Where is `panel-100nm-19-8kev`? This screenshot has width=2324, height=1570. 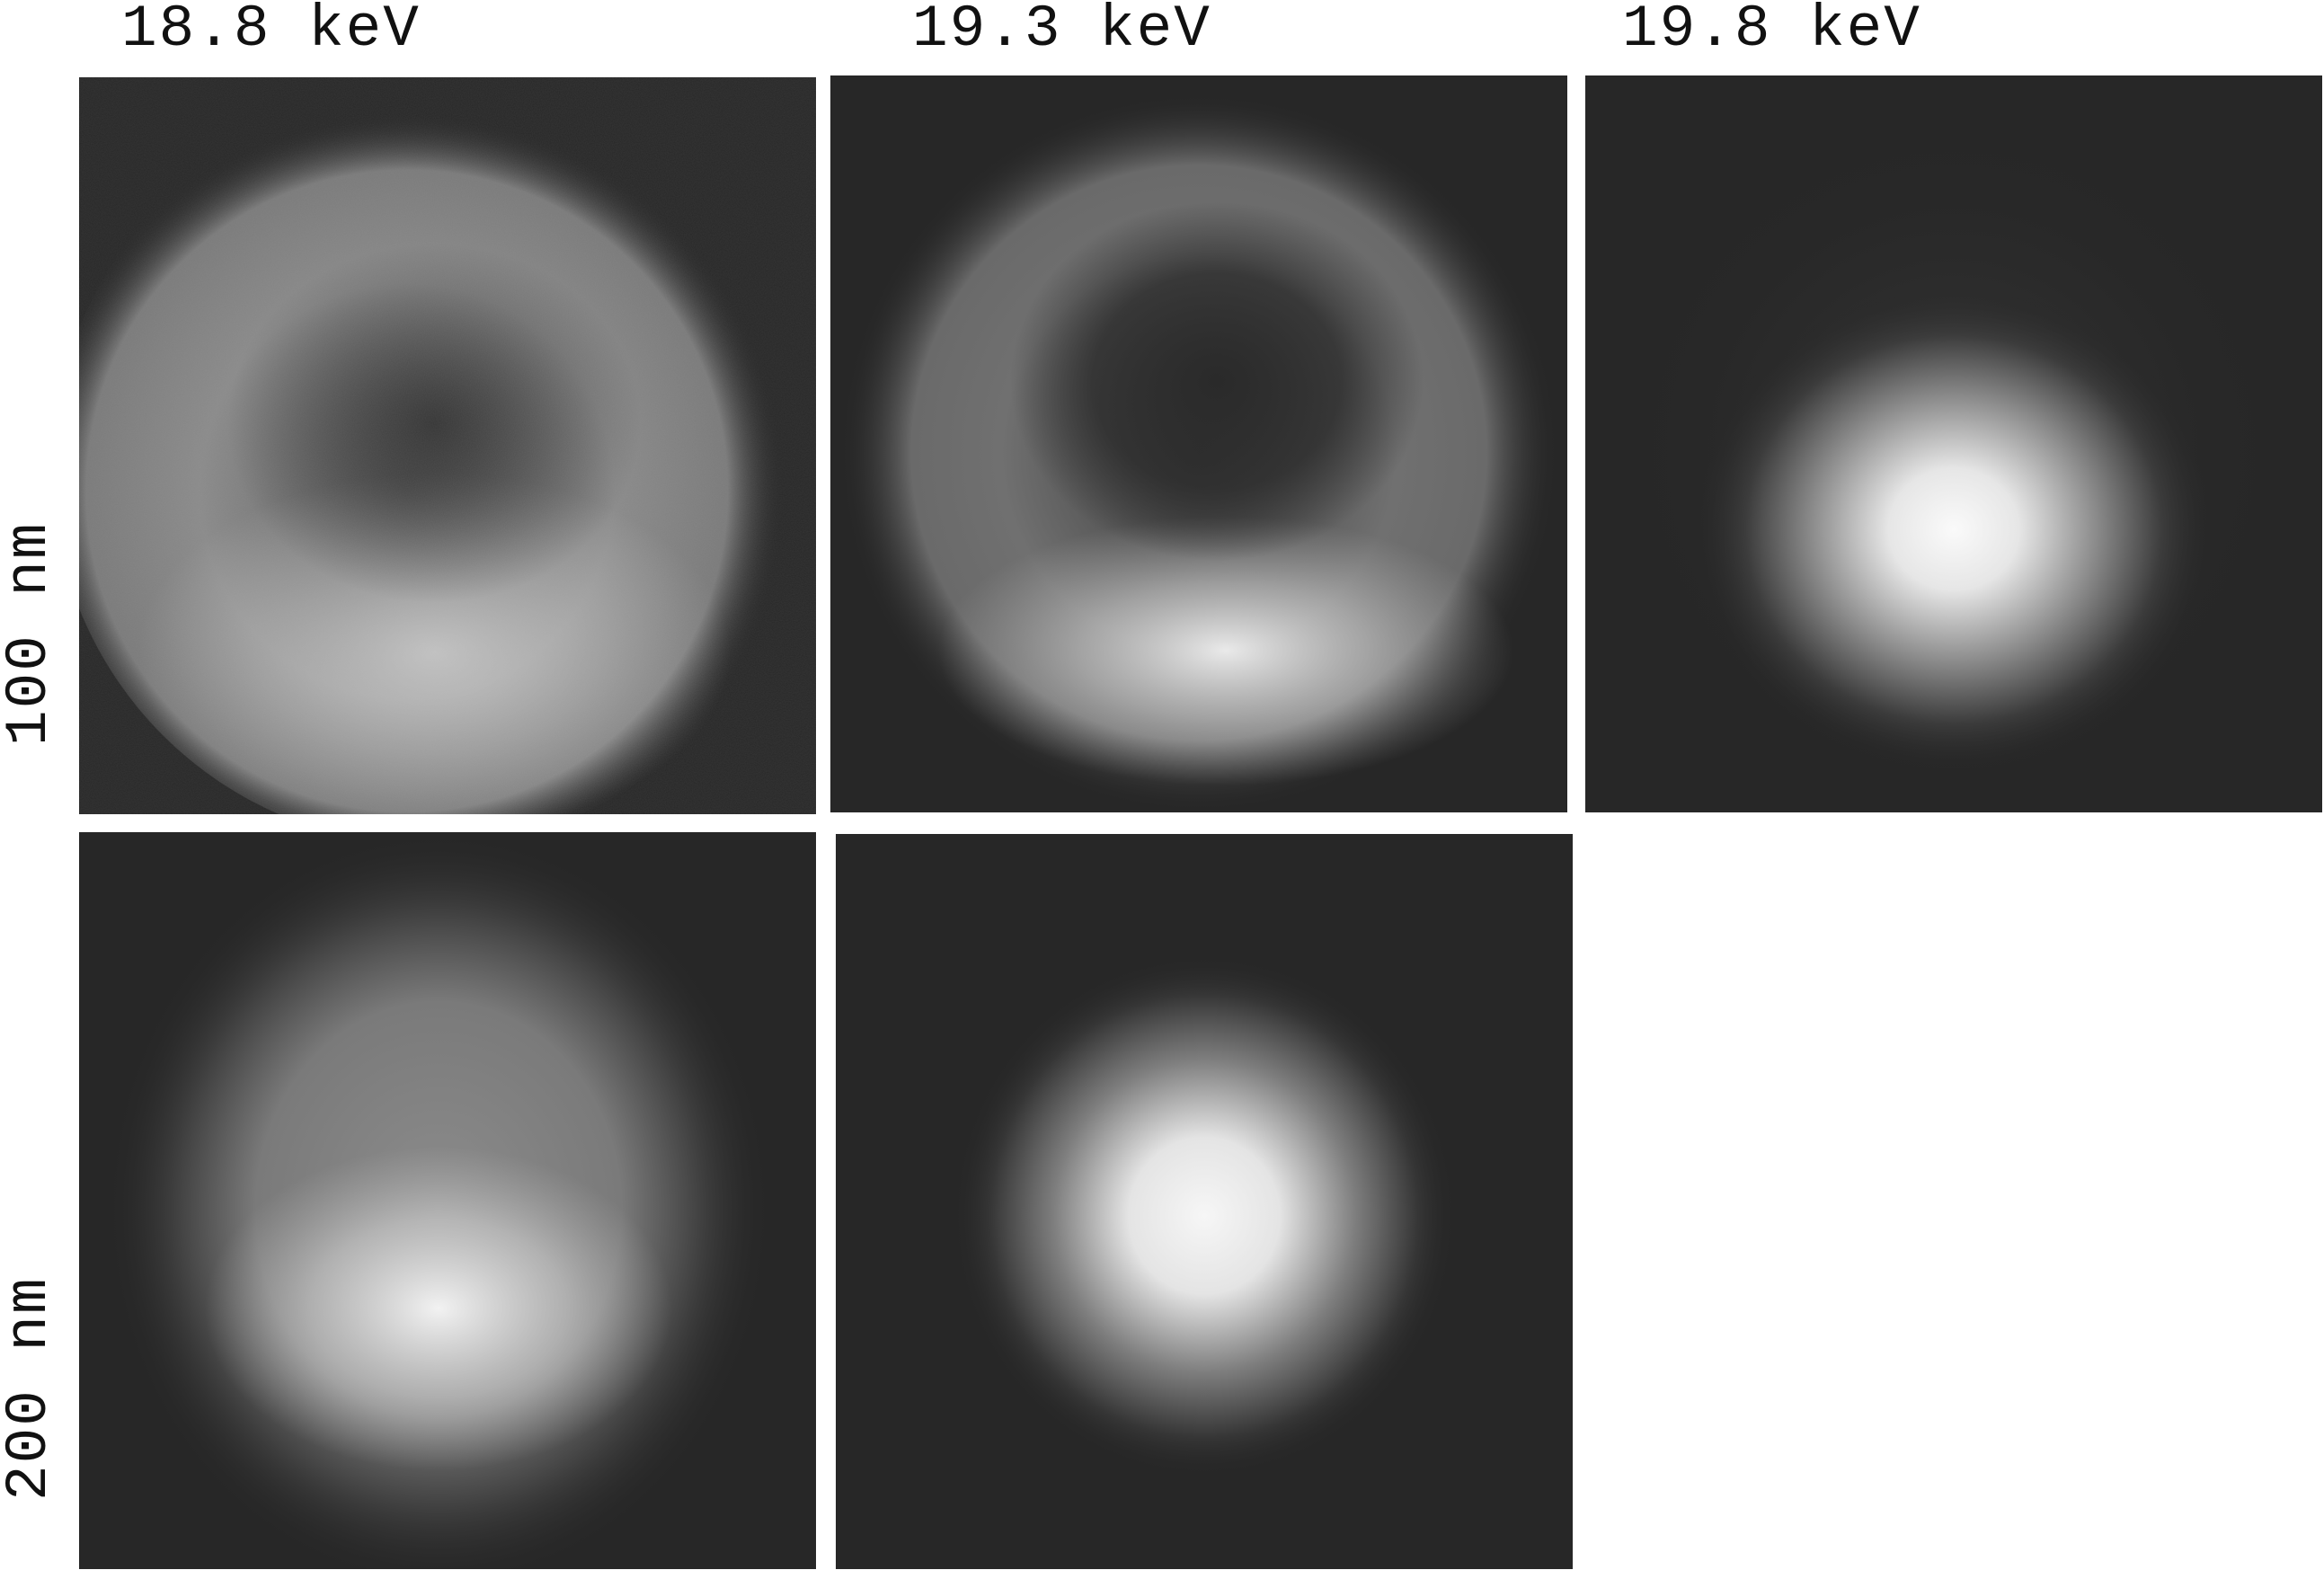 panel-100nm-19-8kev is located at coordinates (1953, 443).